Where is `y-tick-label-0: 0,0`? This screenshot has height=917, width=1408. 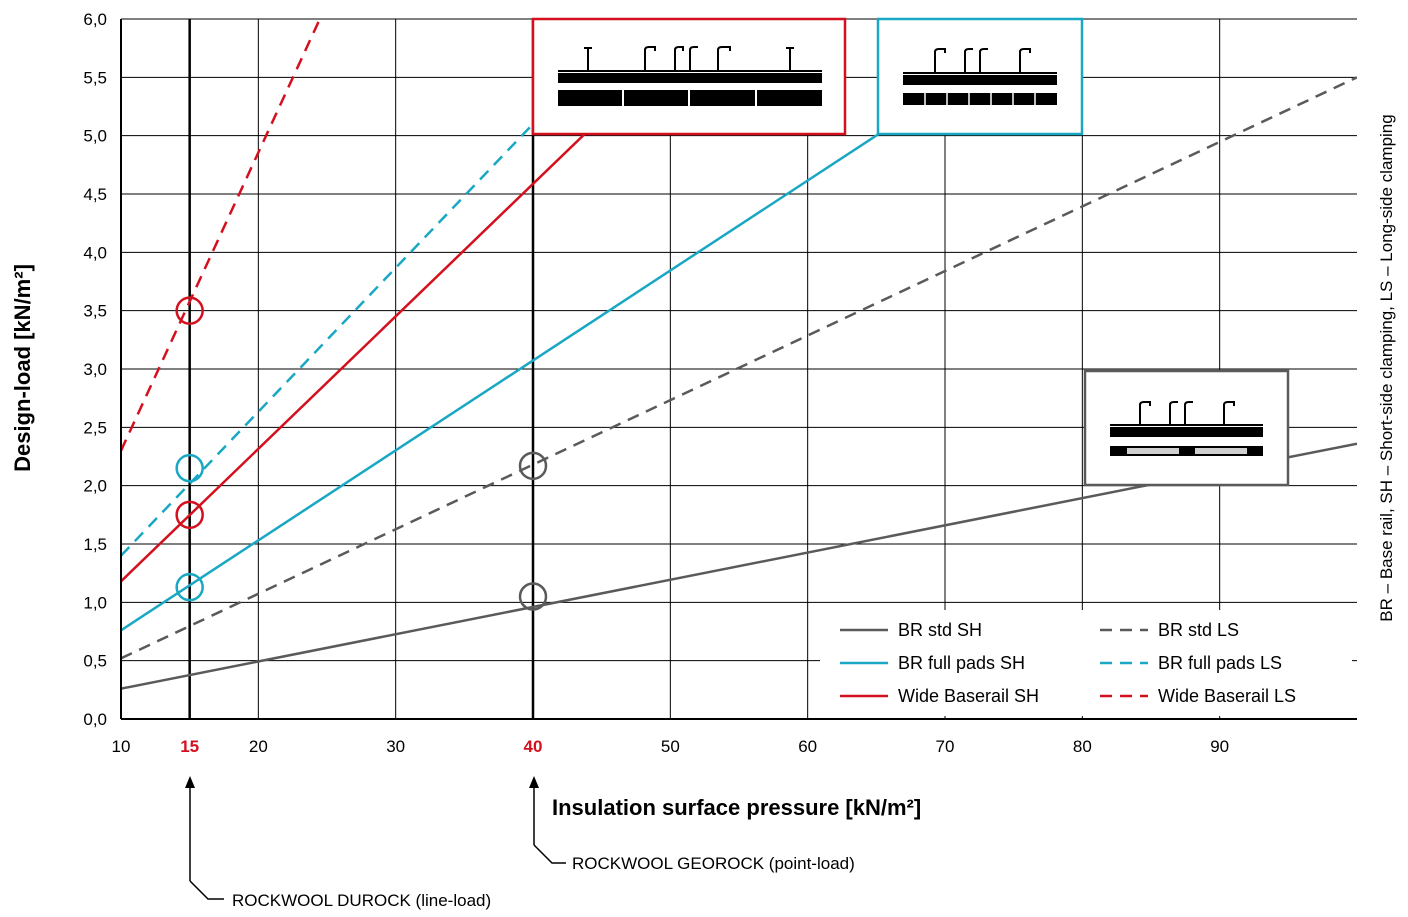 y-tick-label-0: 0,0 is located at coordinates (95, 719).